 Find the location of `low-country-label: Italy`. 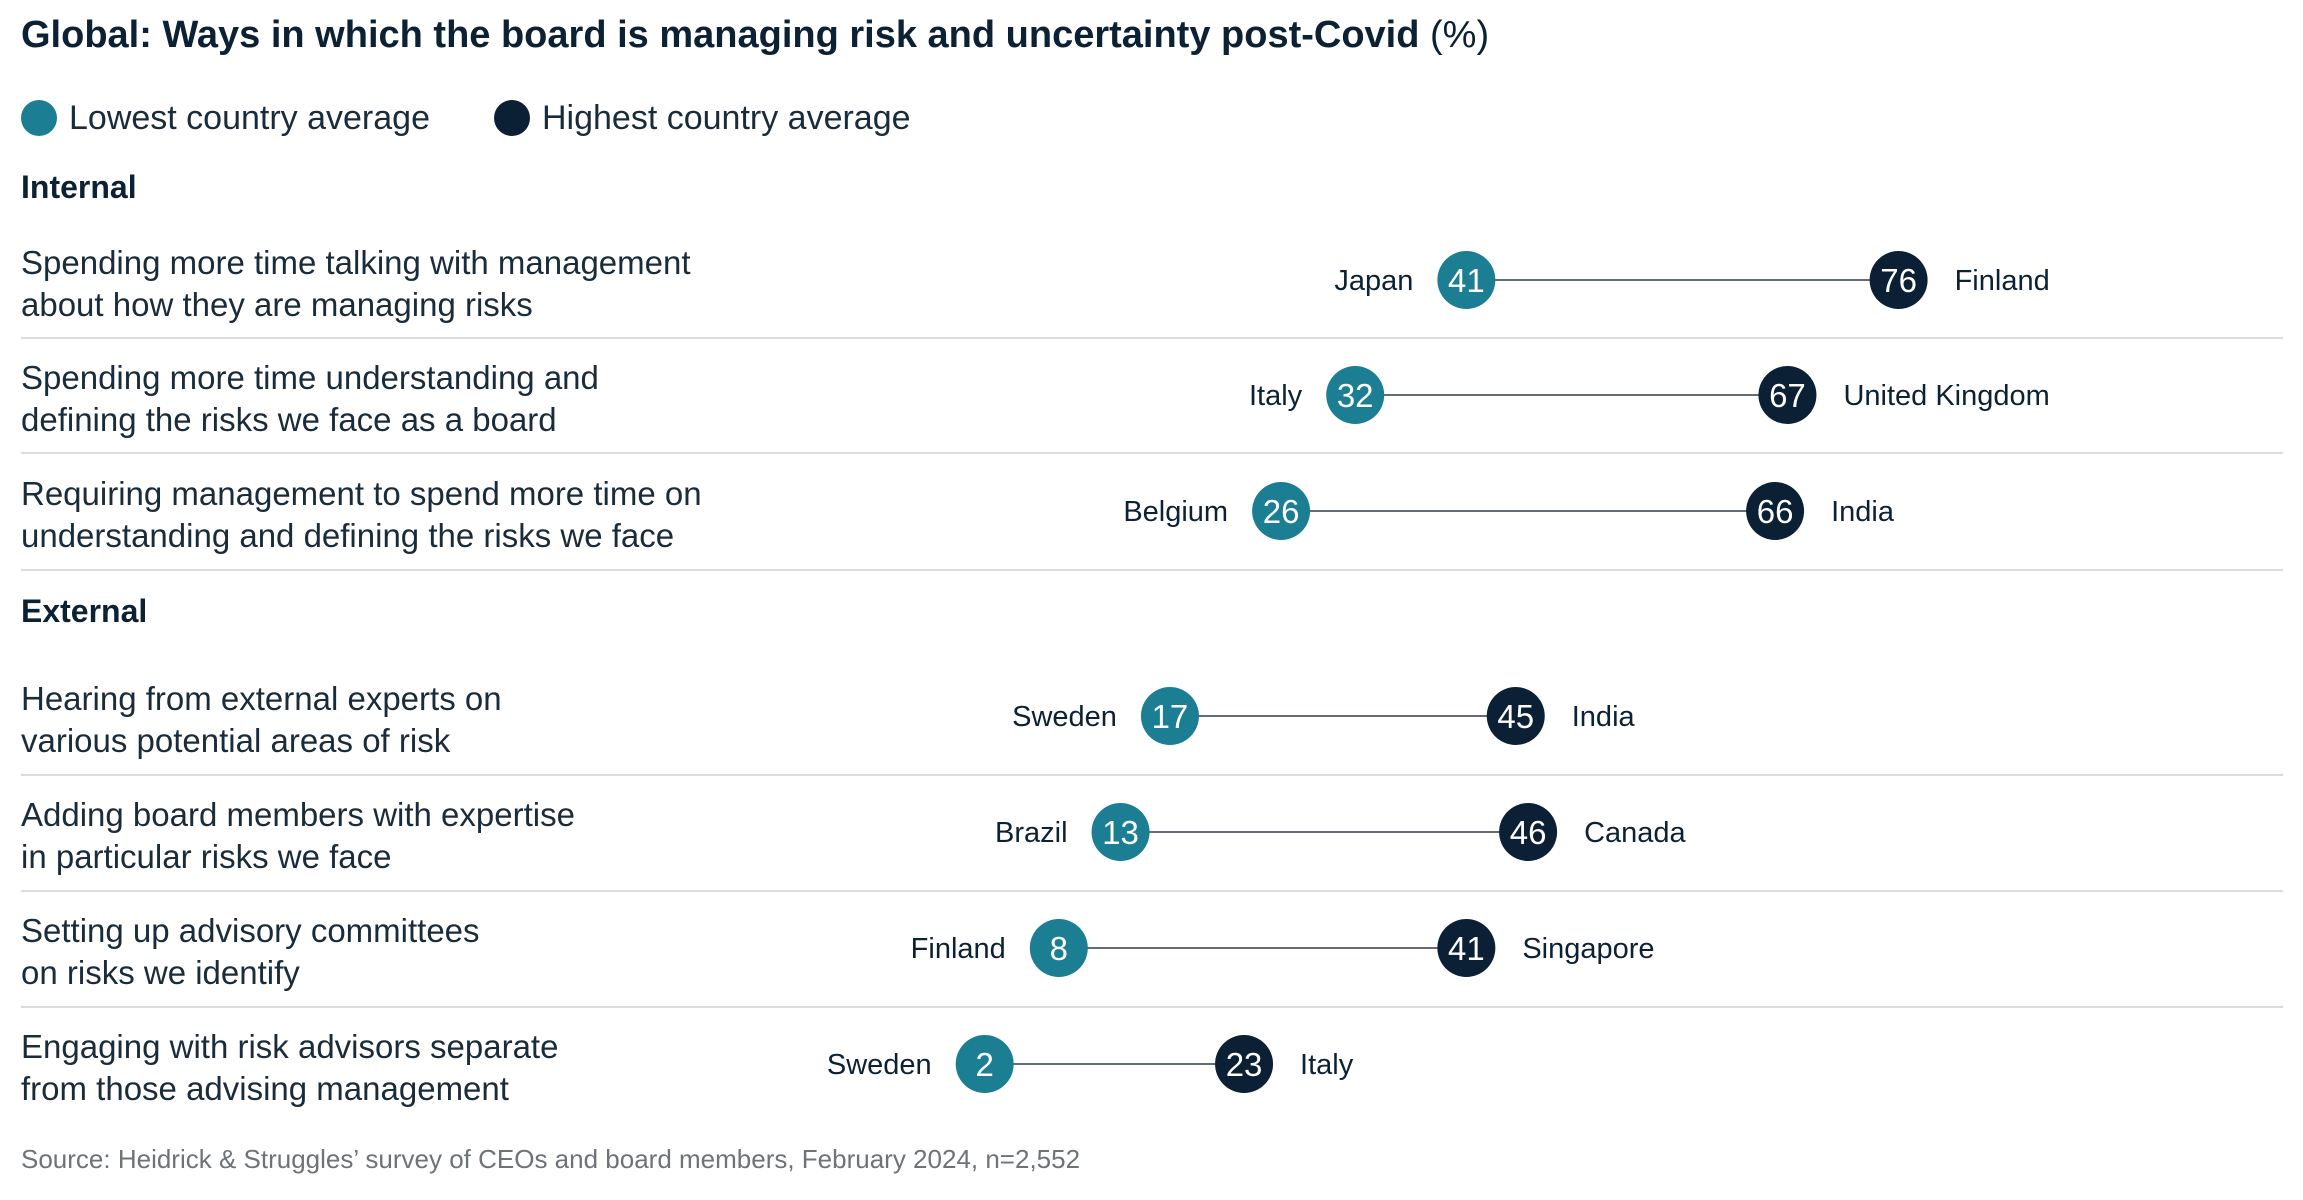

low-country-label: Italy is located at coordinates (1276, 396).